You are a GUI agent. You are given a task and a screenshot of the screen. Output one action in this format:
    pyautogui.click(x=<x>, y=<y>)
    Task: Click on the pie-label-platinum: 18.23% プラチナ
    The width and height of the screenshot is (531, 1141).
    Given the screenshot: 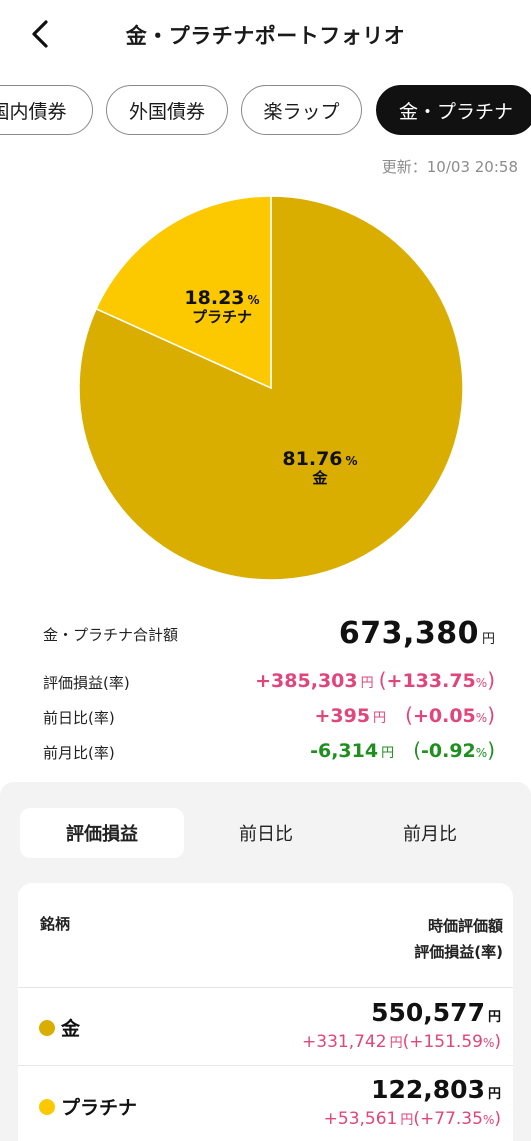 What is the action you would take?
    pyautogui.click(x=222, y=306)
    